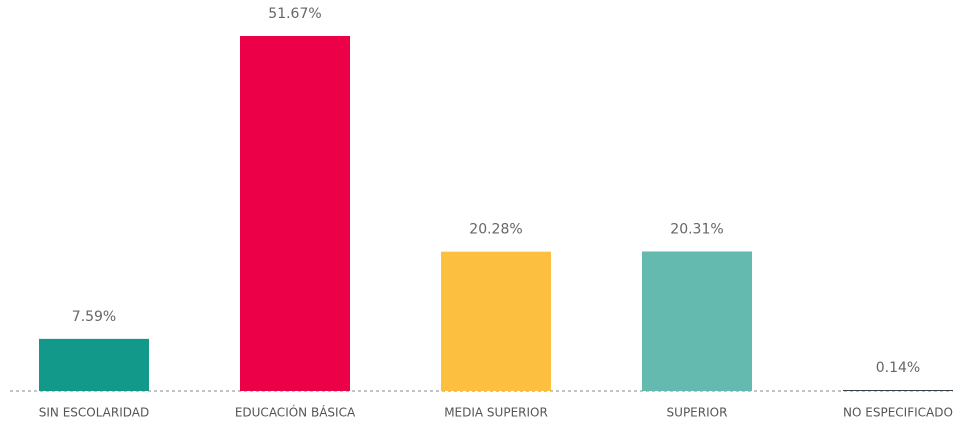 The image size is (953, 425). I want to click on value-label: 20.28%, so click(495, 230).